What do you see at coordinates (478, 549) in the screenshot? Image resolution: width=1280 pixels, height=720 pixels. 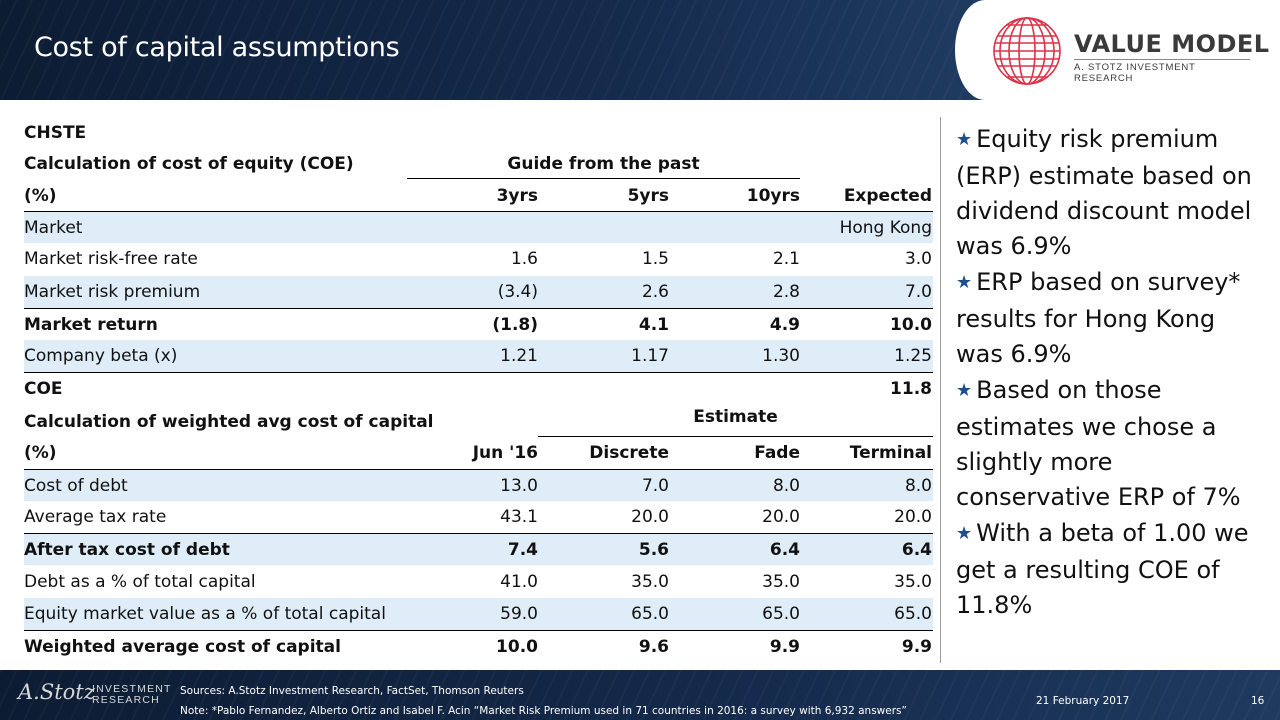 I see `table-row: After tax cost of debt 7.4 5.6 6.4 6.4` at bounding box center [478, 549].